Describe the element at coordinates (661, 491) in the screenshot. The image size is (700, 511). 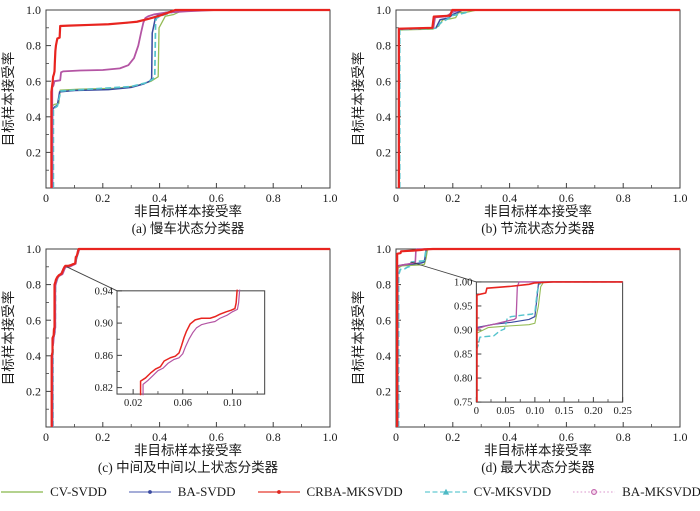
I see `legend-label-ba-mksvdd: BA-MKSVDD` at that location.